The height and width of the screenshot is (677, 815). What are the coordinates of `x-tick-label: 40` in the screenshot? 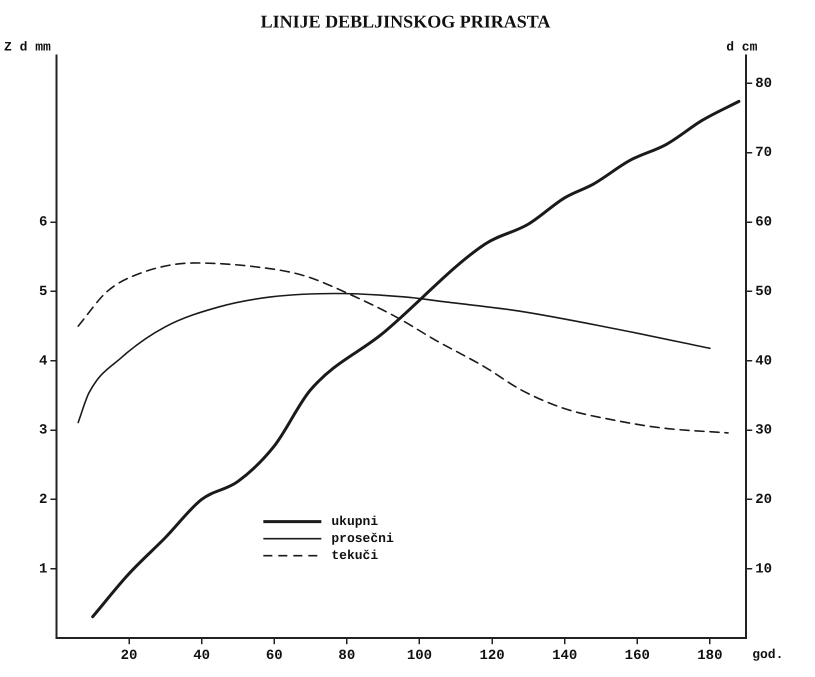 It's located at (201, 656).